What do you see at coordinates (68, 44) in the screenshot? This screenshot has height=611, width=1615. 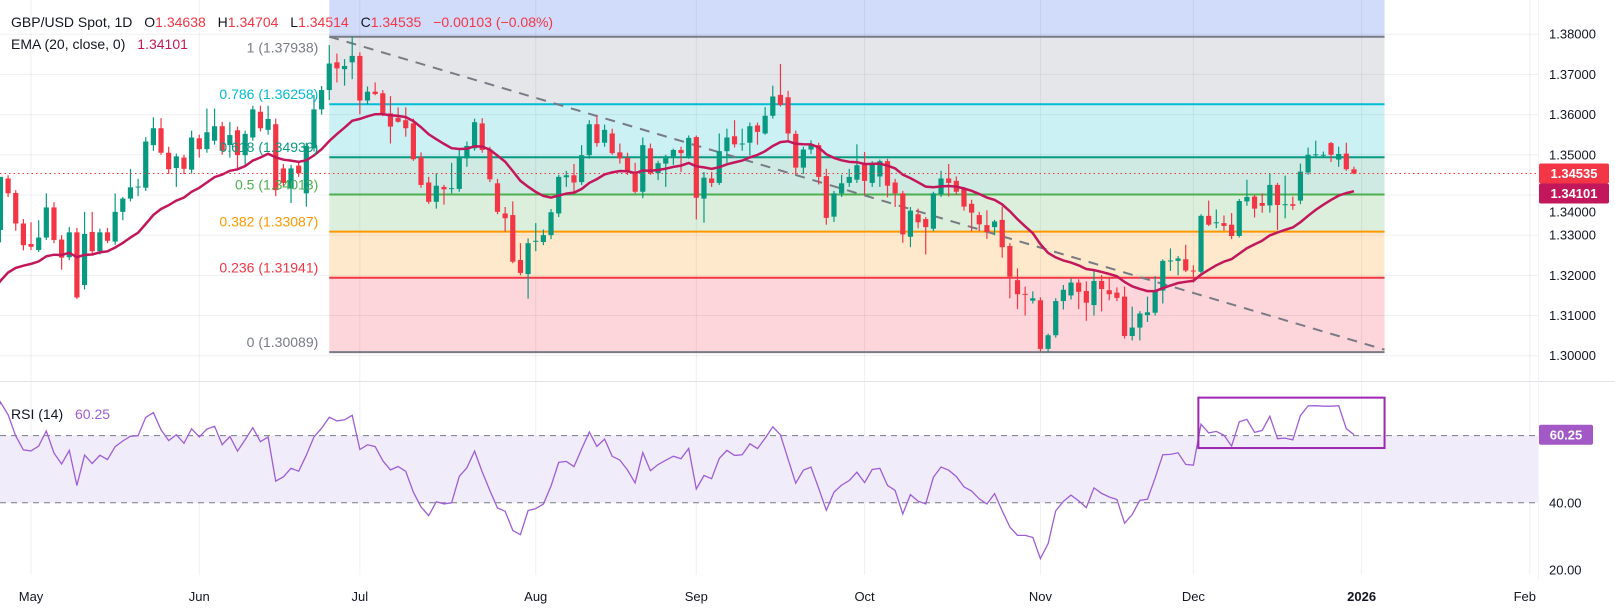 I see `ema-legend-label: EMA (20, close, 0)` at bounding box center [68, 44].